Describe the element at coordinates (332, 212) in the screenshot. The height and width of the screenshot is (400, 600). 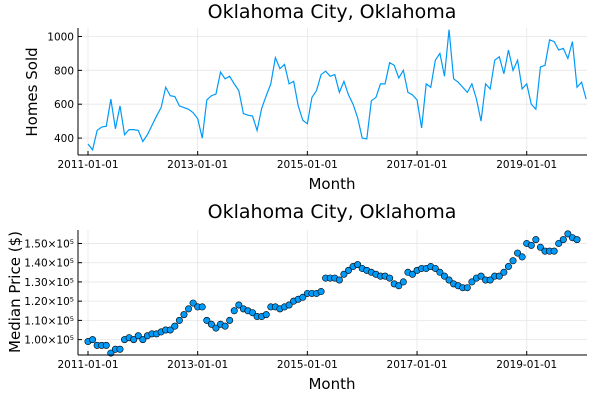
I see `median-price-title: Oklahoma City, Oklahoma` at that location.